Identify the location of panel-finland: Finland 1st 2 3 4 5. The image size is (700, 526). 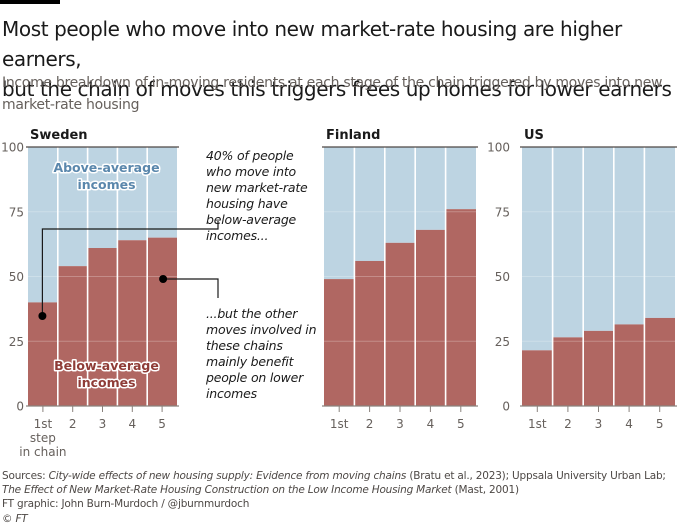
(400, 279).